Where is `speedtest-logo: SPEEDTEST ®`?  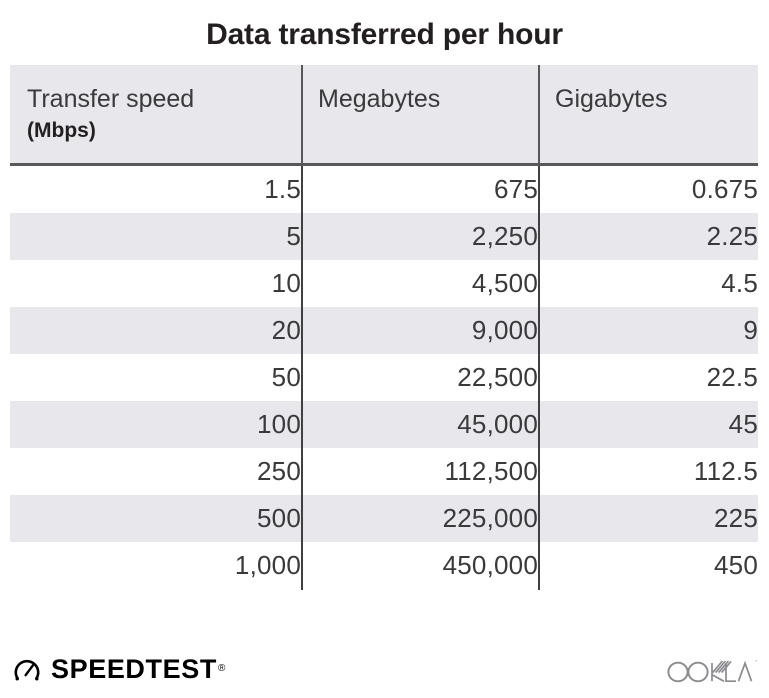 speedtest-logo: SPEEDTEST ® is located at coordinates (118, 669).